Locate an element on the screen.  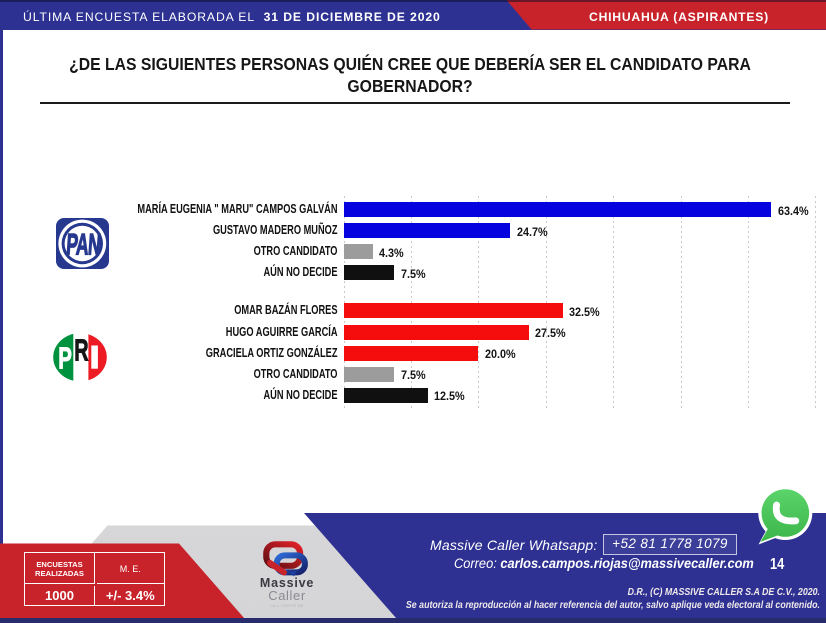
svg-text: R is located at coordinates (81, 350).